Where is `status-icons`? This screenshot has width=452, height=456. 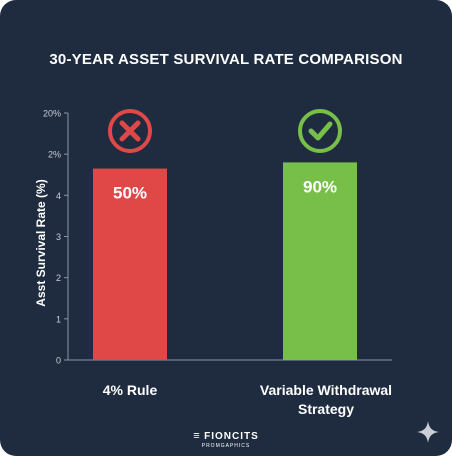 status-icons is located at coordinates (225, 131).